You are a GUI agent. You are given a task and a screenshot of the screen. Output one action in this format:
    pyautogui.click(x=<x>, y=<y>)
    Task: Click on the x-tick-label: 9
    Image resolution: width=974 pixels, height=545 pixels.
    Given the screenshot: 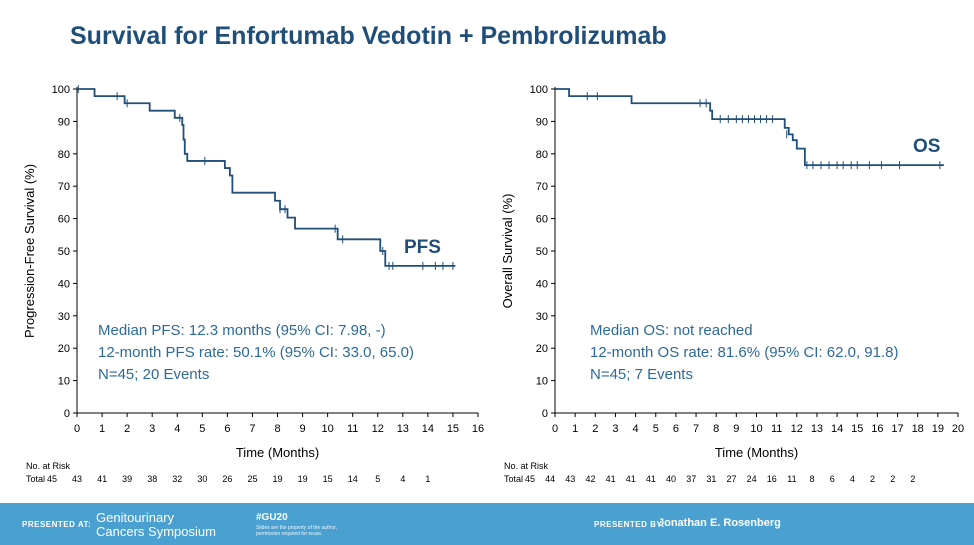 What is the action you would take?
    pyautogui.click(x=736, y=429)
    